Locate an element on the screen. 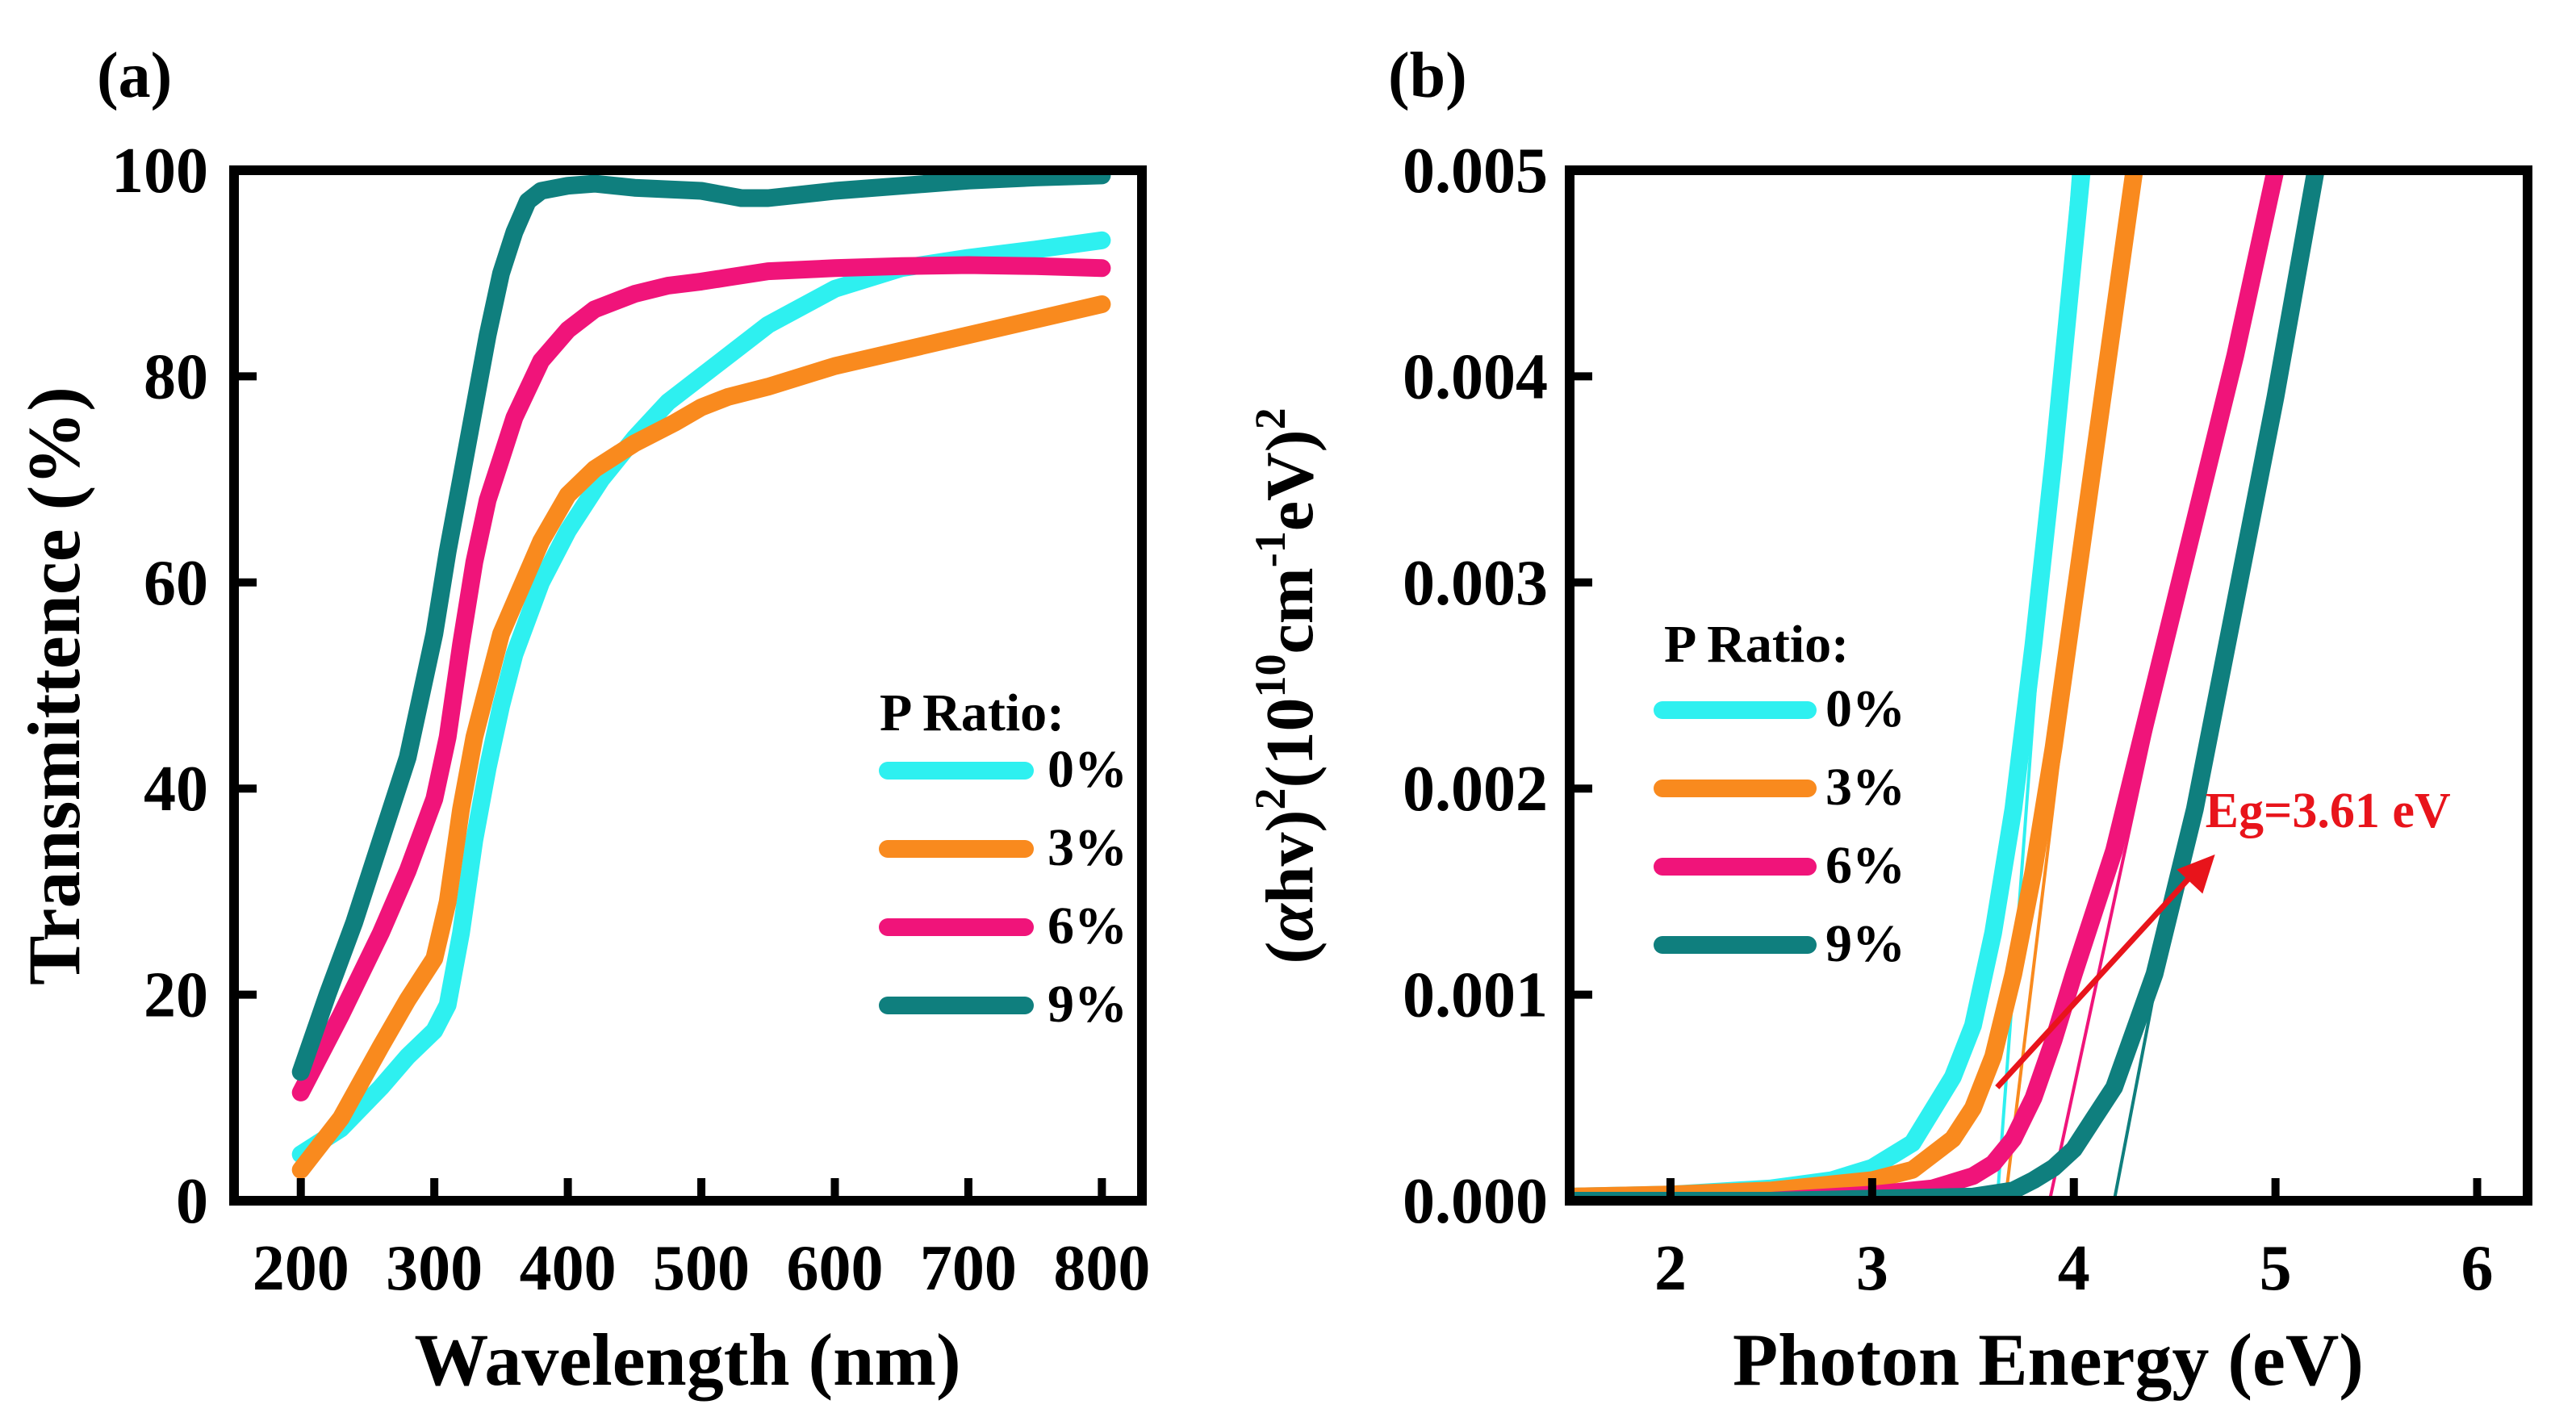 This screenshot has height=1417, width=2576. y-tick-label: 0.001 is located at coordinates (1475, 996).